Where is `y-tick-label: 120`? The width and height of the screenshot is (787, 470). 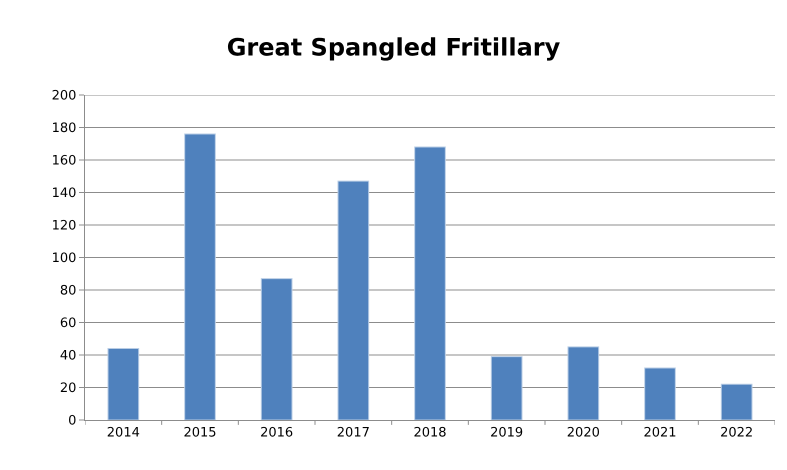 y-tick-label: 120 is located at coordinates (64, 226).